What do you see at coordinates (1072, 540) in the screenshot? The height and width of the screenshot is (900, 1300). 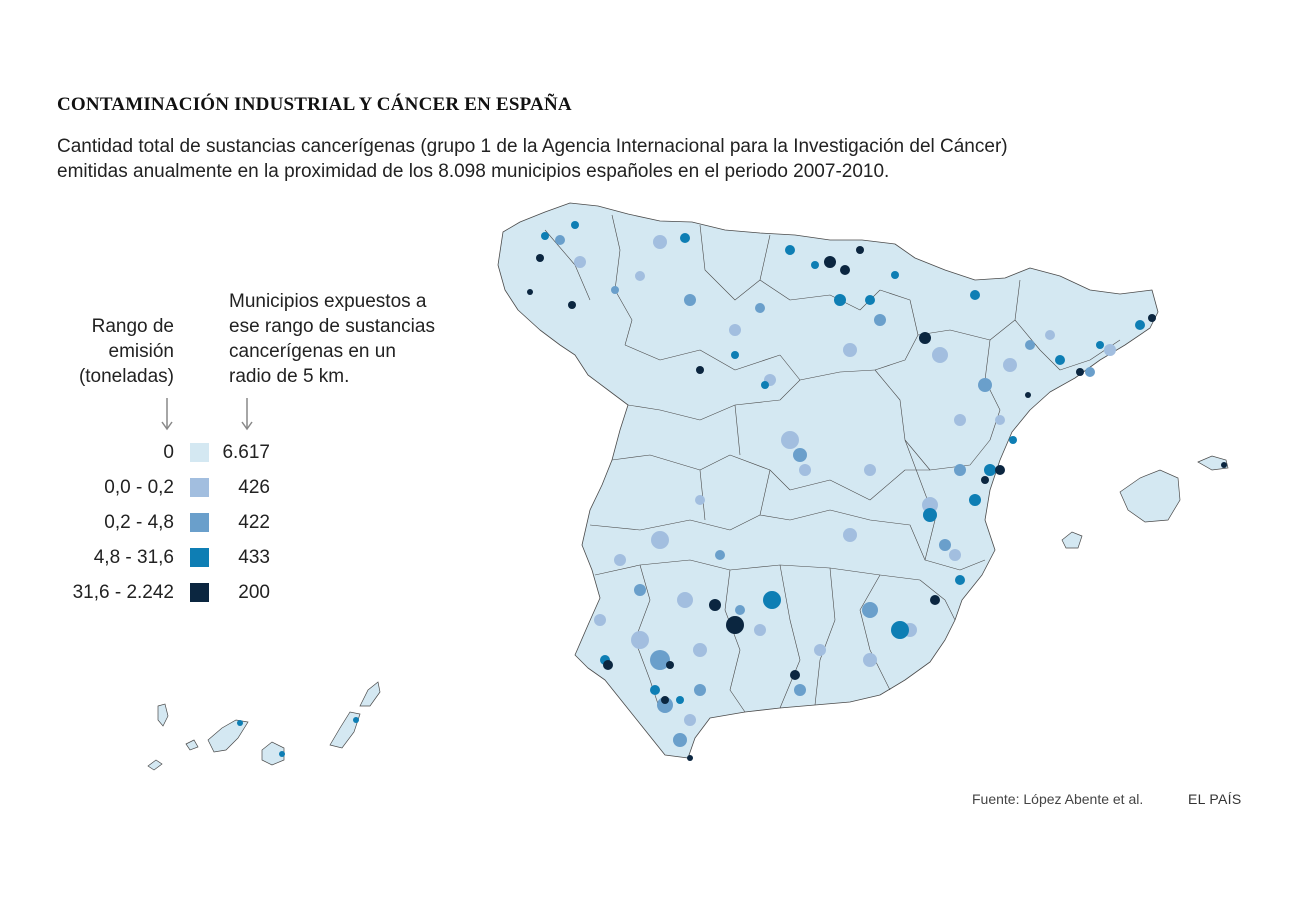 I see `ibiza` at bounding box center [1072, 540].